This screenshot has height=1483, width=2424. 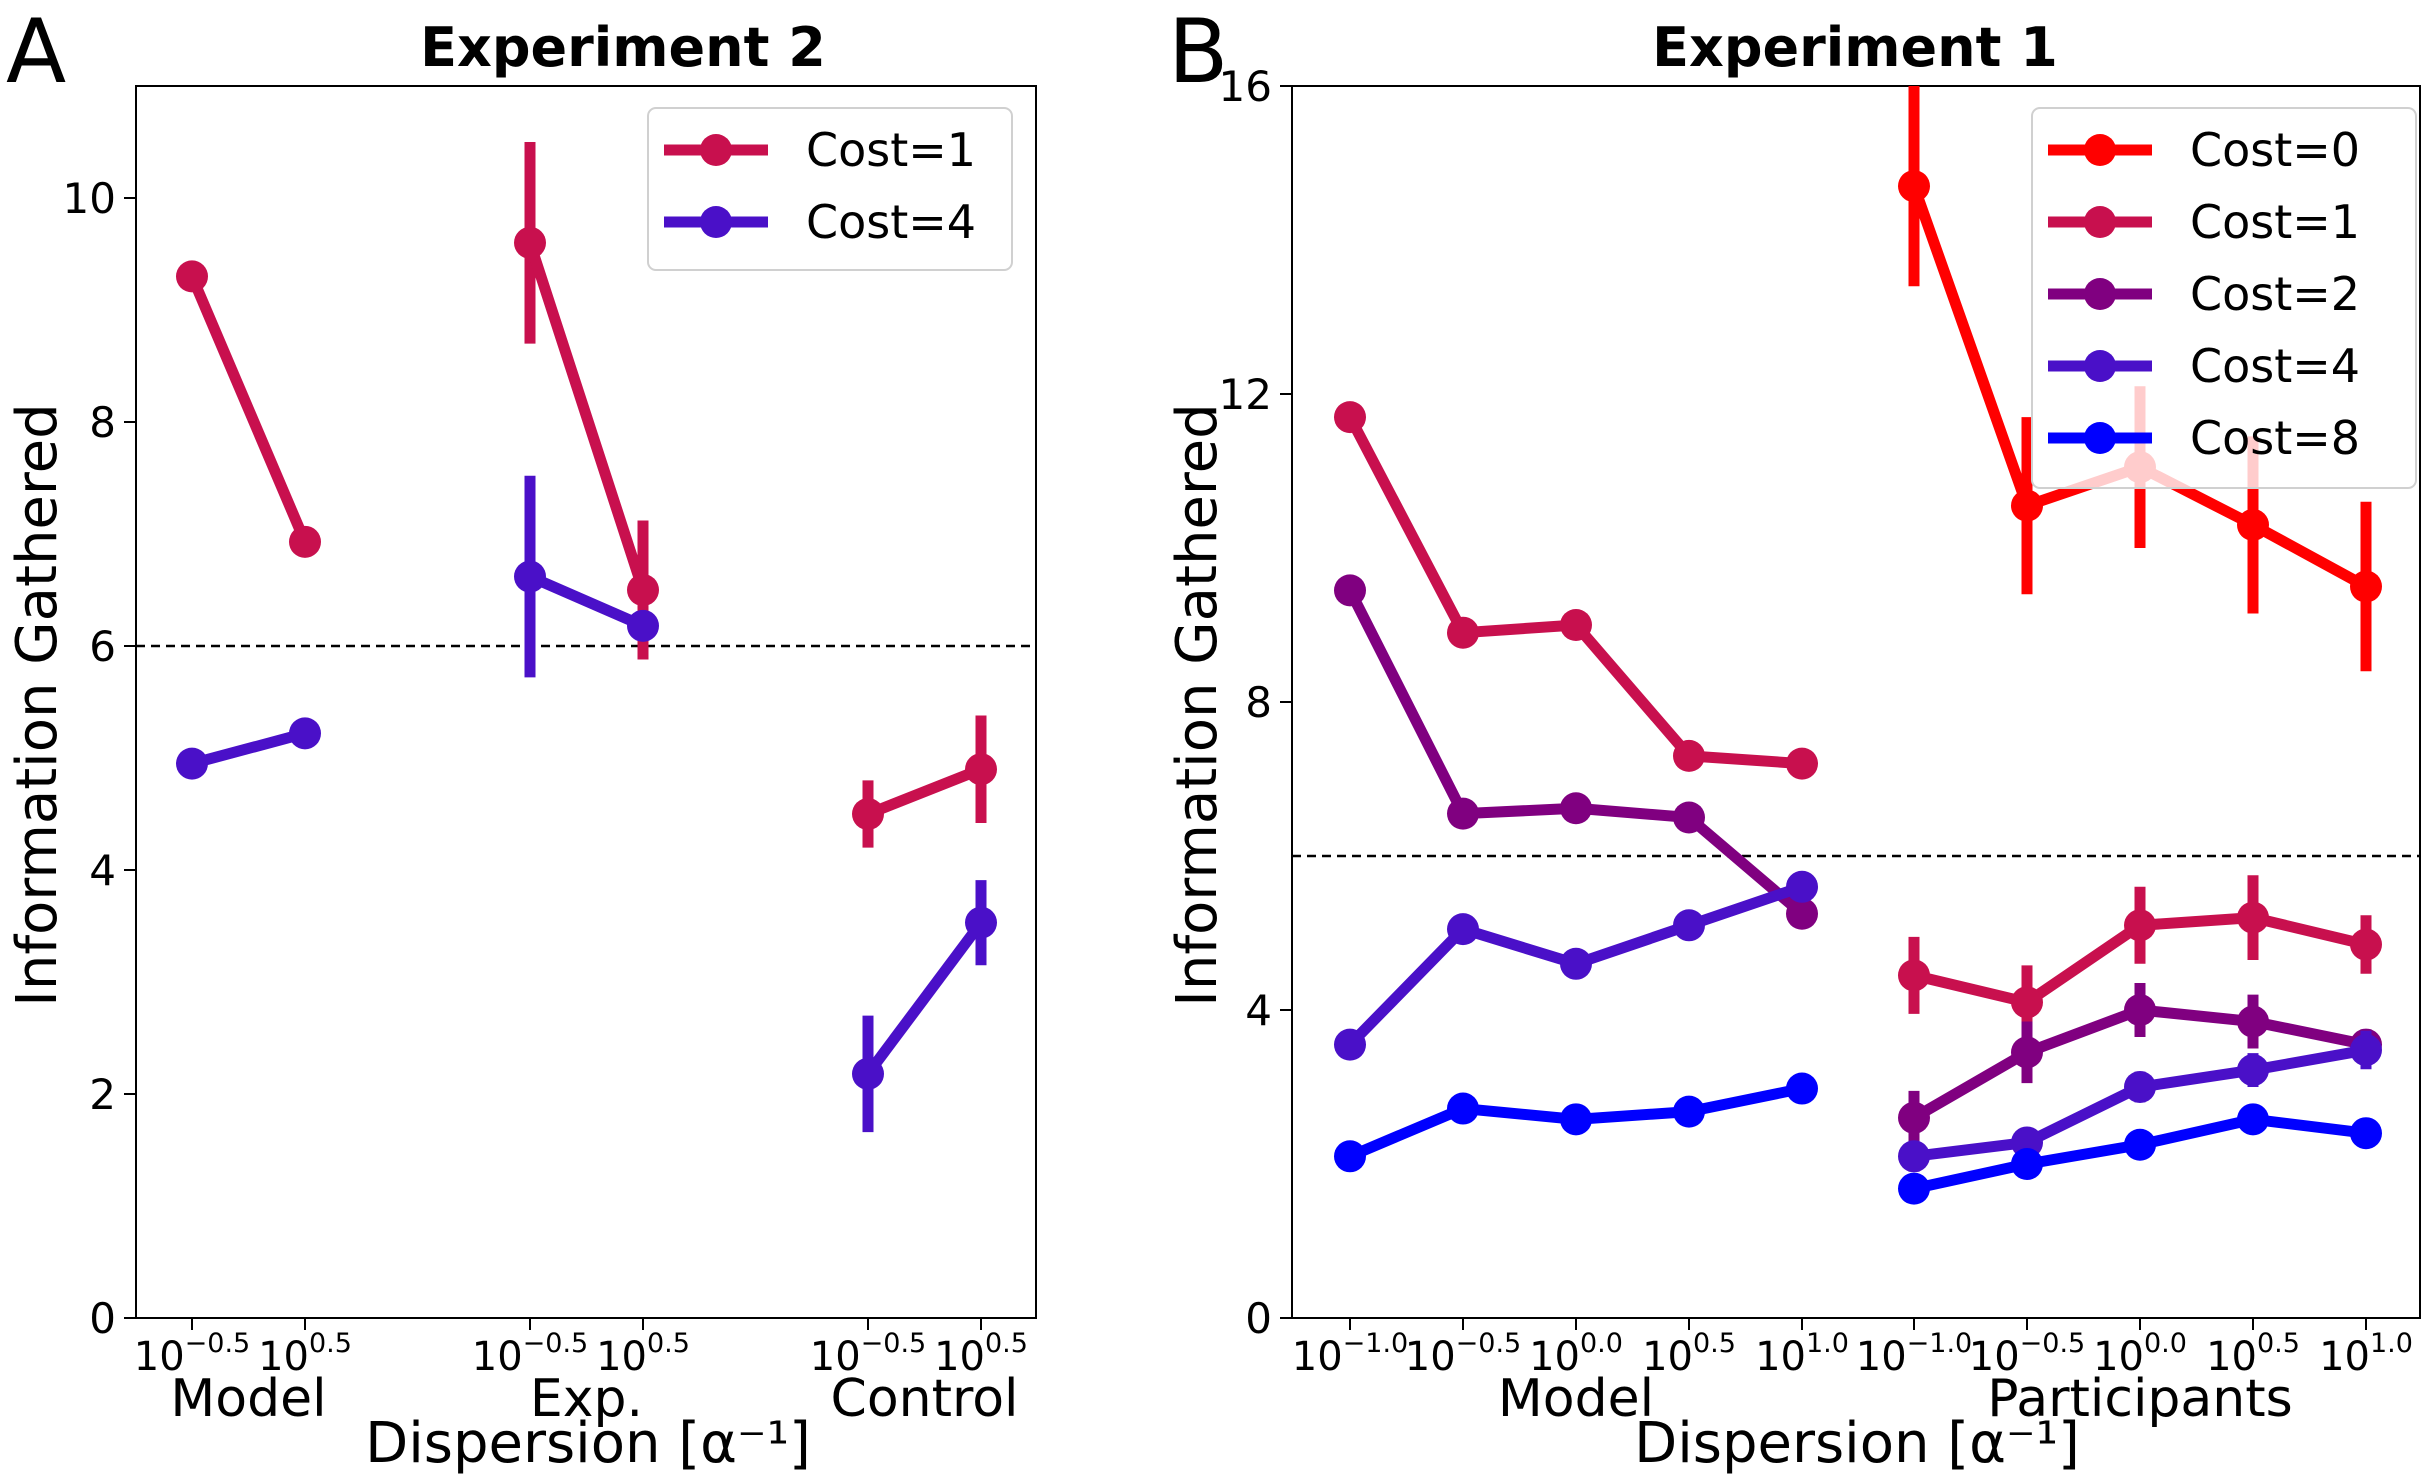 What do you see at coordinates (586, 1399) in the screenshot?
I see `panel-a-group-label: Exp.` at bounding box center [586, 1399].